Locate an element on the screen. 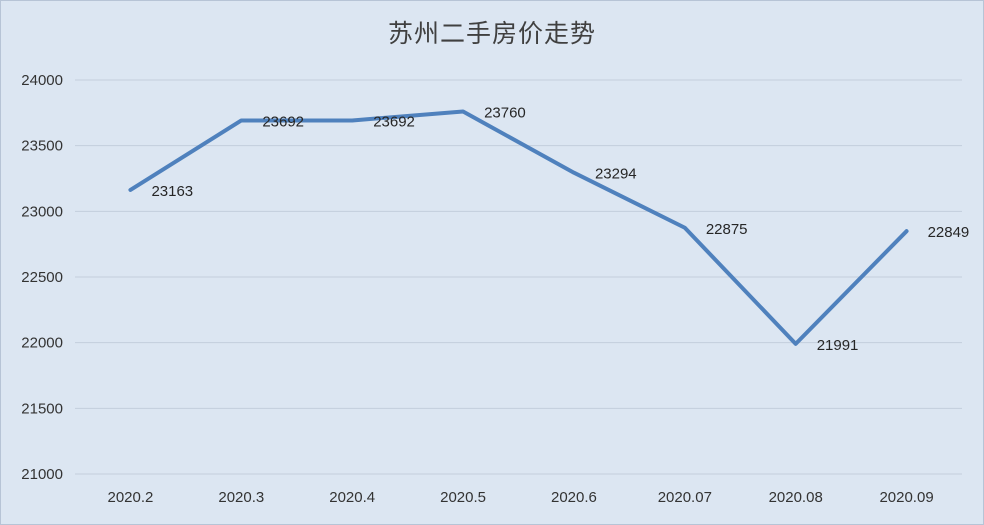 The height and width of the screenshot is (525, 984). y-tick-label: 24000 is located at coordinates (42, 80).